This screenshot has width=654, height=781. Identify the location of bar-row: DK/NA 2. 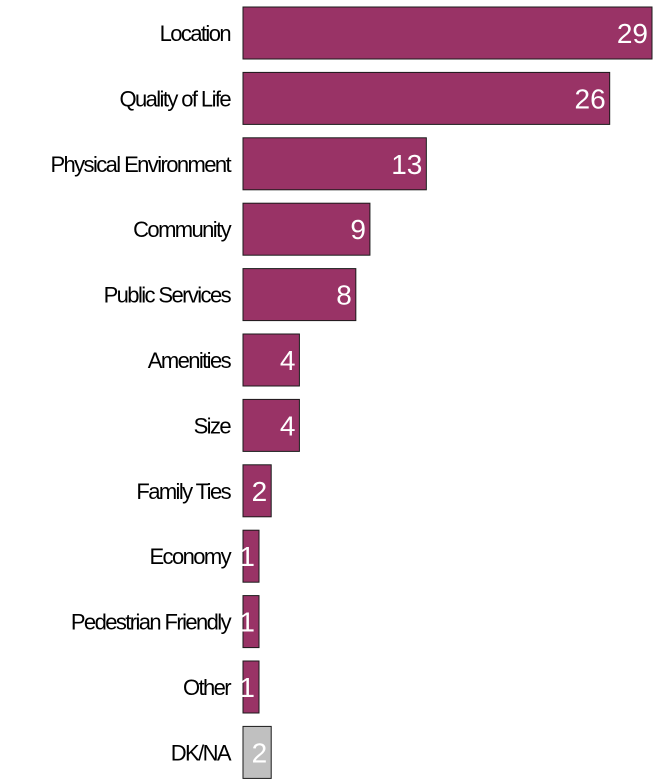
(221, 752).